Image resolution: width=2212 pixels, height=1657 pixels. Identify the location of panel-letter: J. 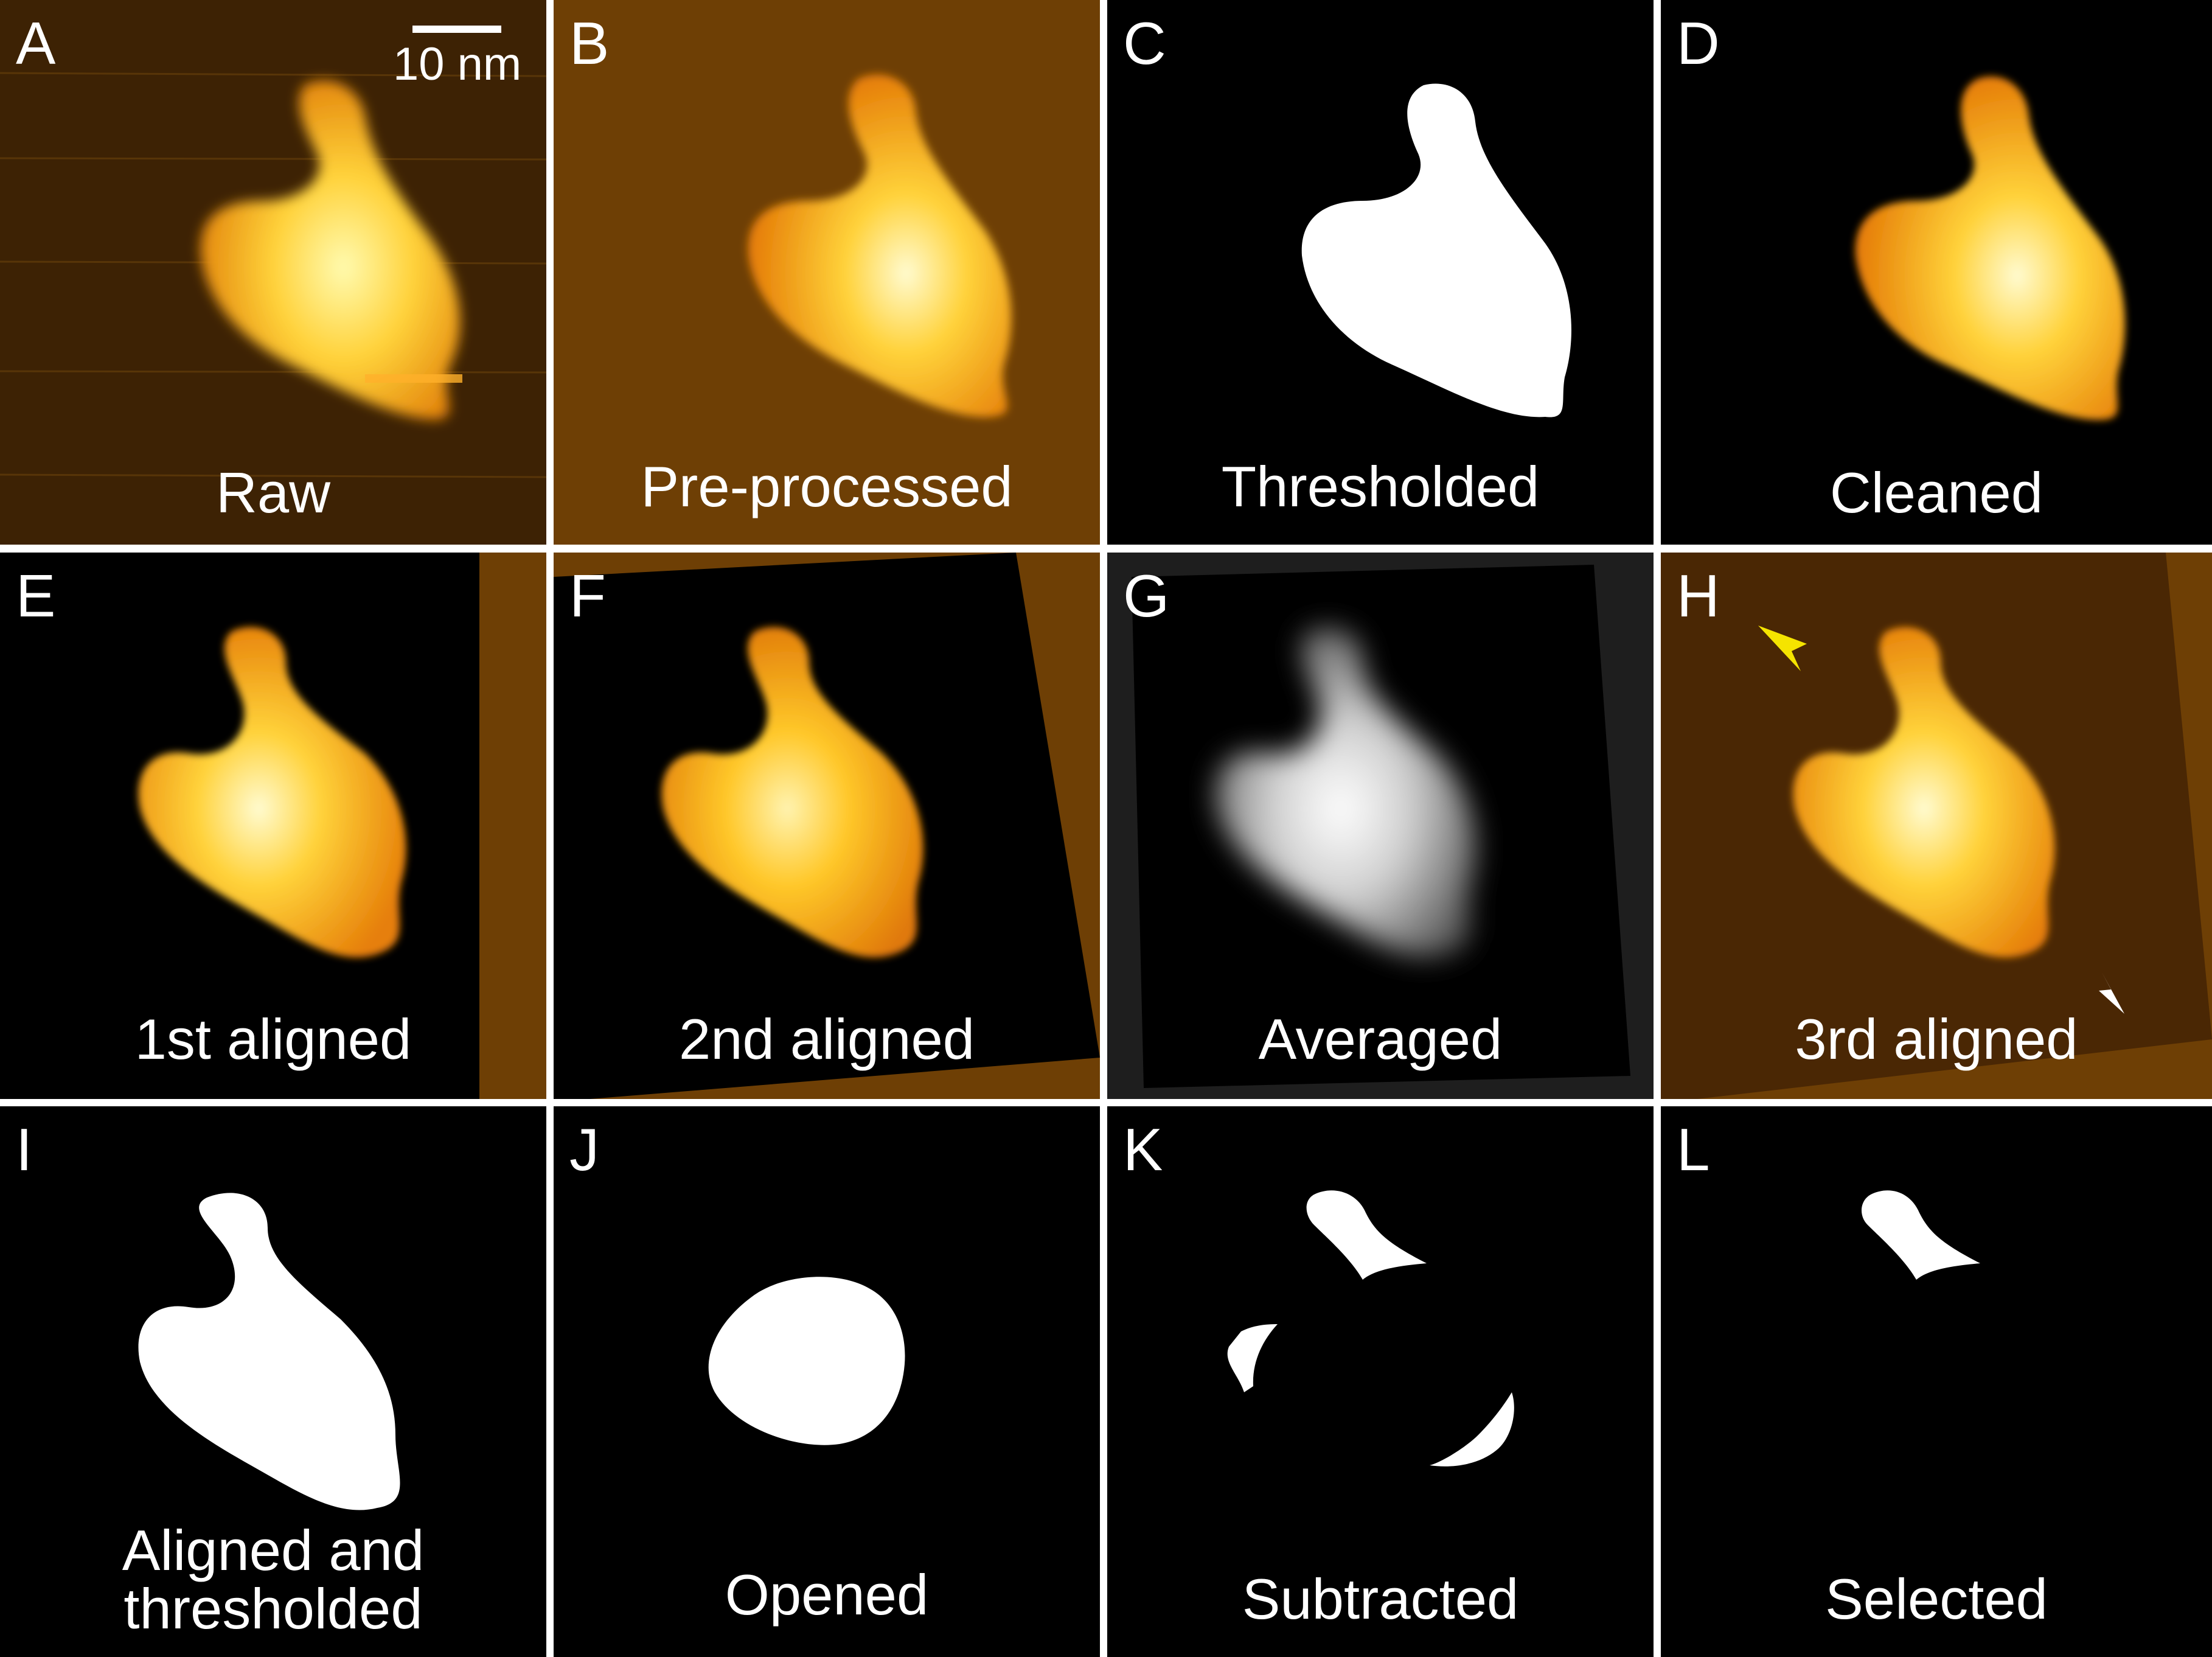
(584, 1149).